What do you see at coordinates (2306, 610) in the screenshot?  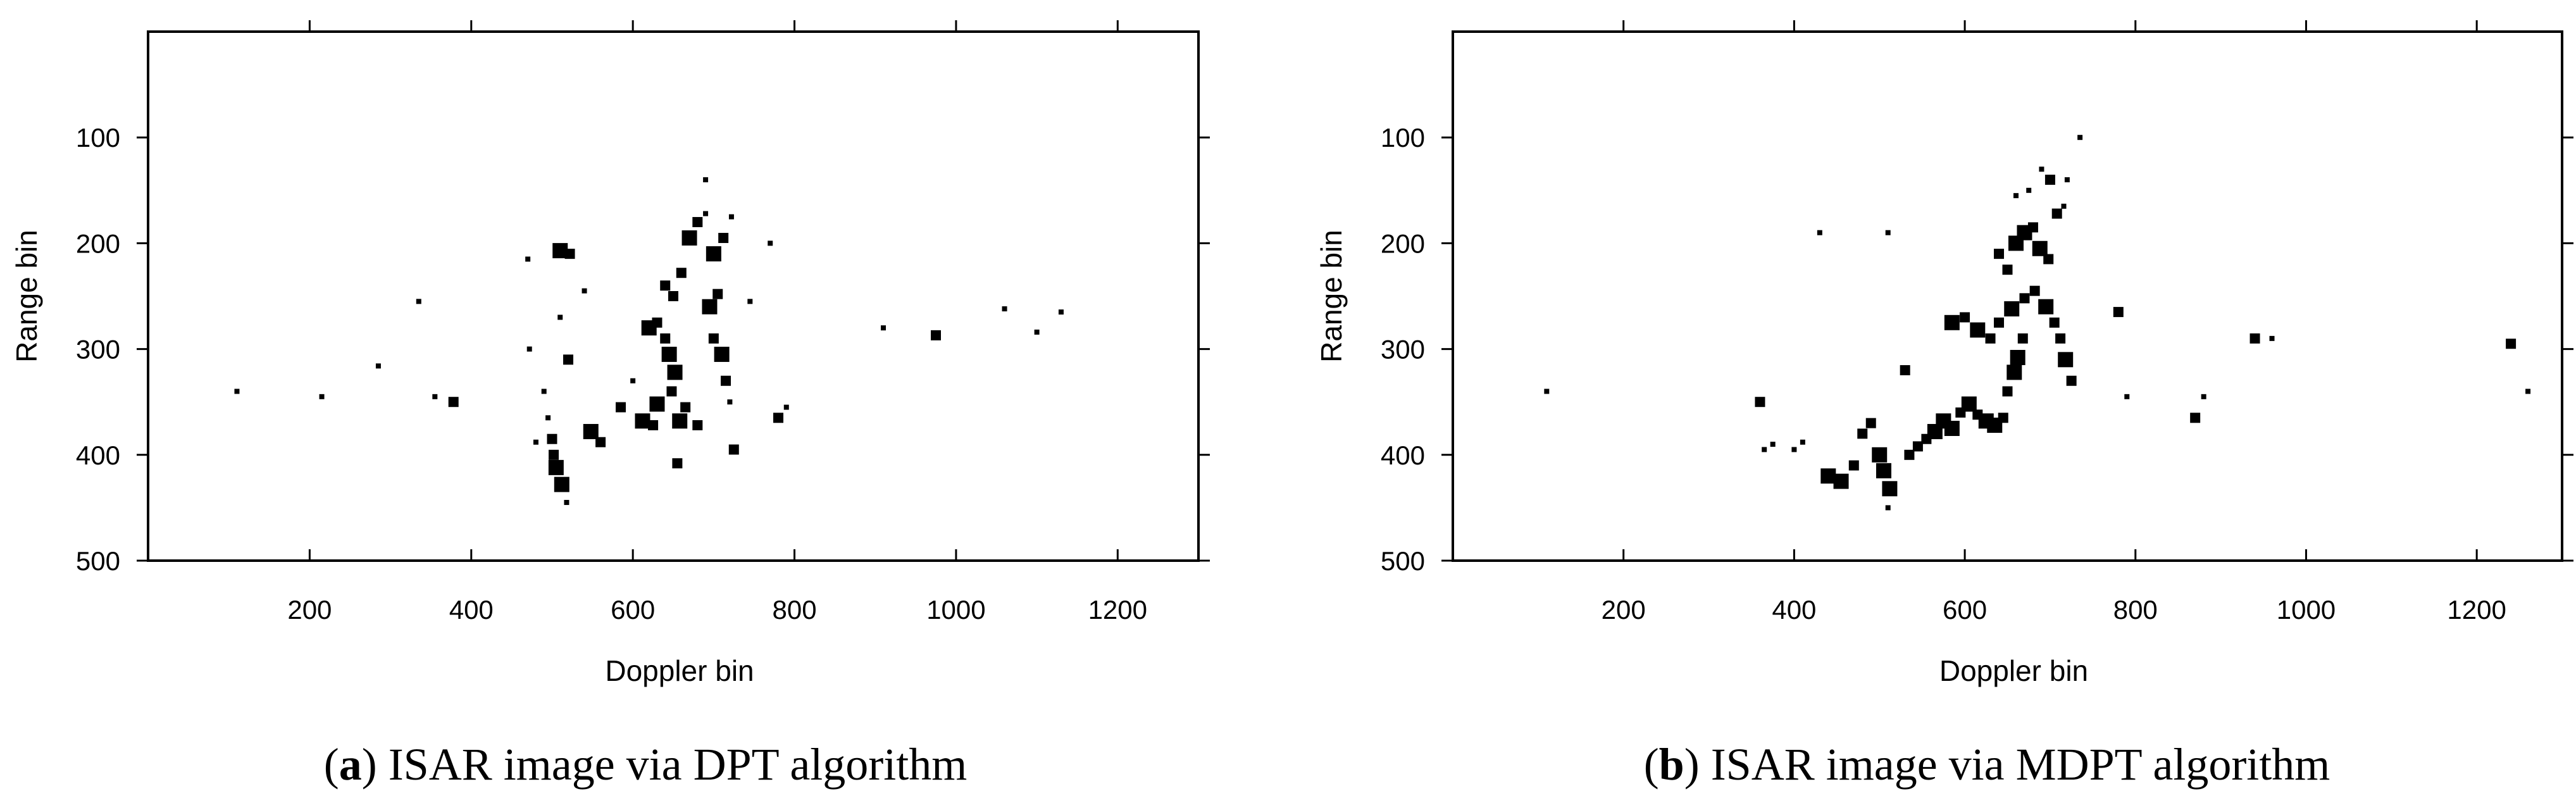 I see `x-tick-label: 1000` at bounding box center [2306, 610].